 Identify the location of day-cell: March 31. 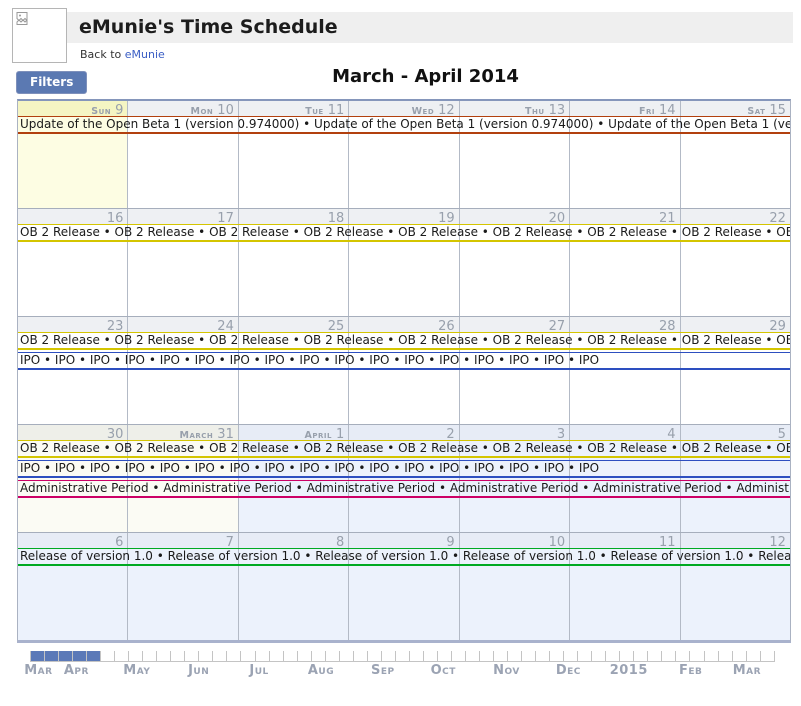
(182, 478).